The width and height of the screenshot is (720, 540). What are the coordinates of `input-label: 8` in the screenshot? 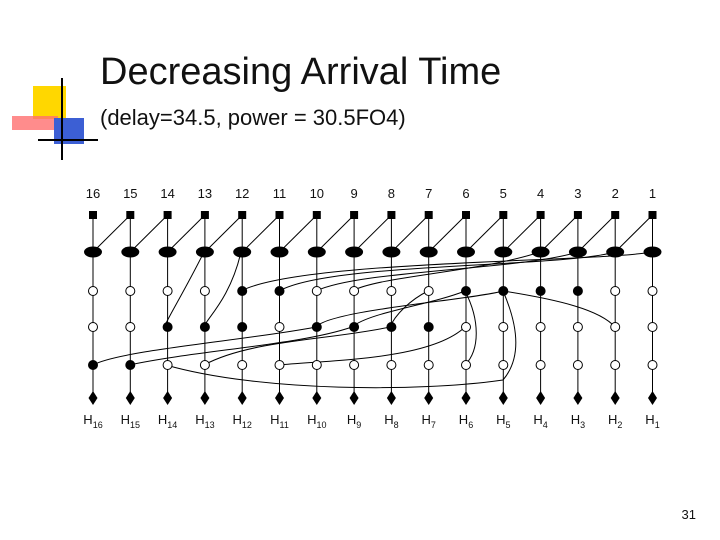 It's located at (391, 193).